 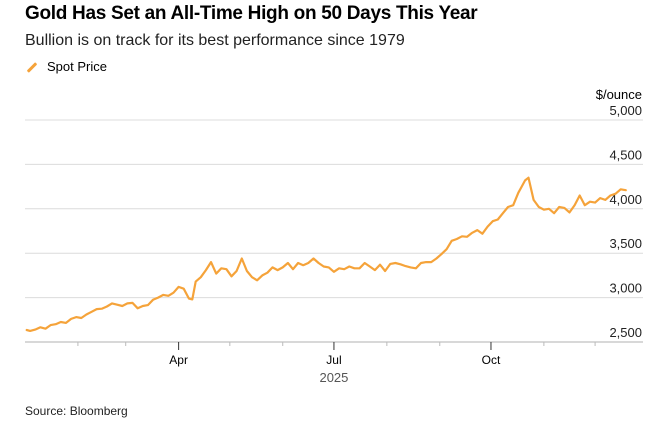 What do you see at coordinates (178, 360) in the screenshot?
I see `x-tick-label: Apr` at bounding box center [178, 360].